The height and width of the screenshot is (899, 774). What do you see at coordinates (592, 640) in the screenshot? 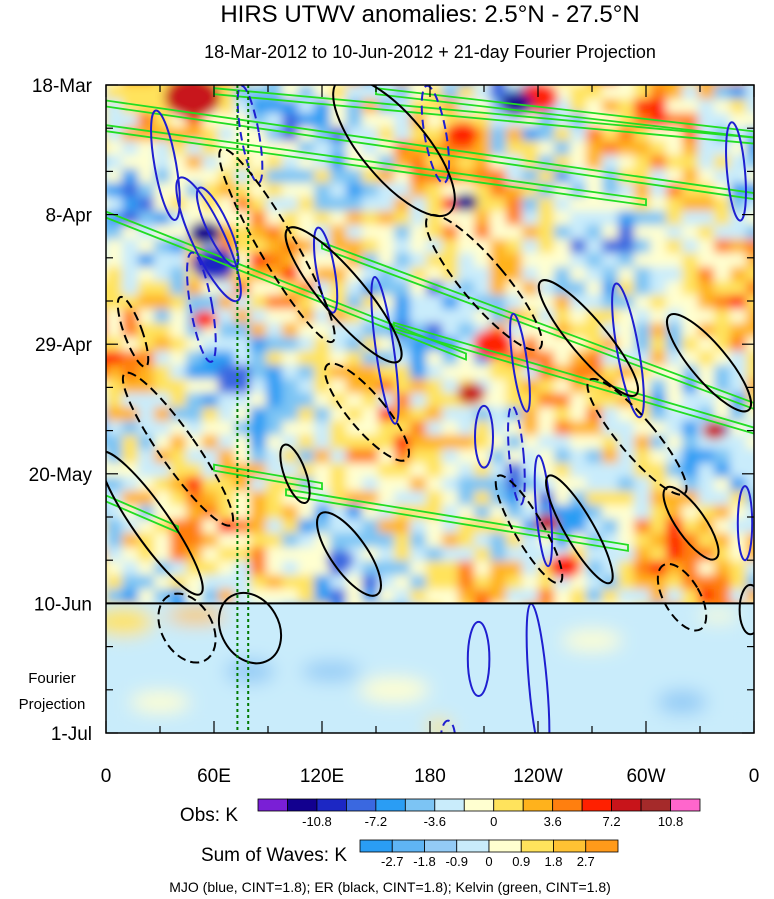
I see `projection-feature` at bounding box center [592, 640].